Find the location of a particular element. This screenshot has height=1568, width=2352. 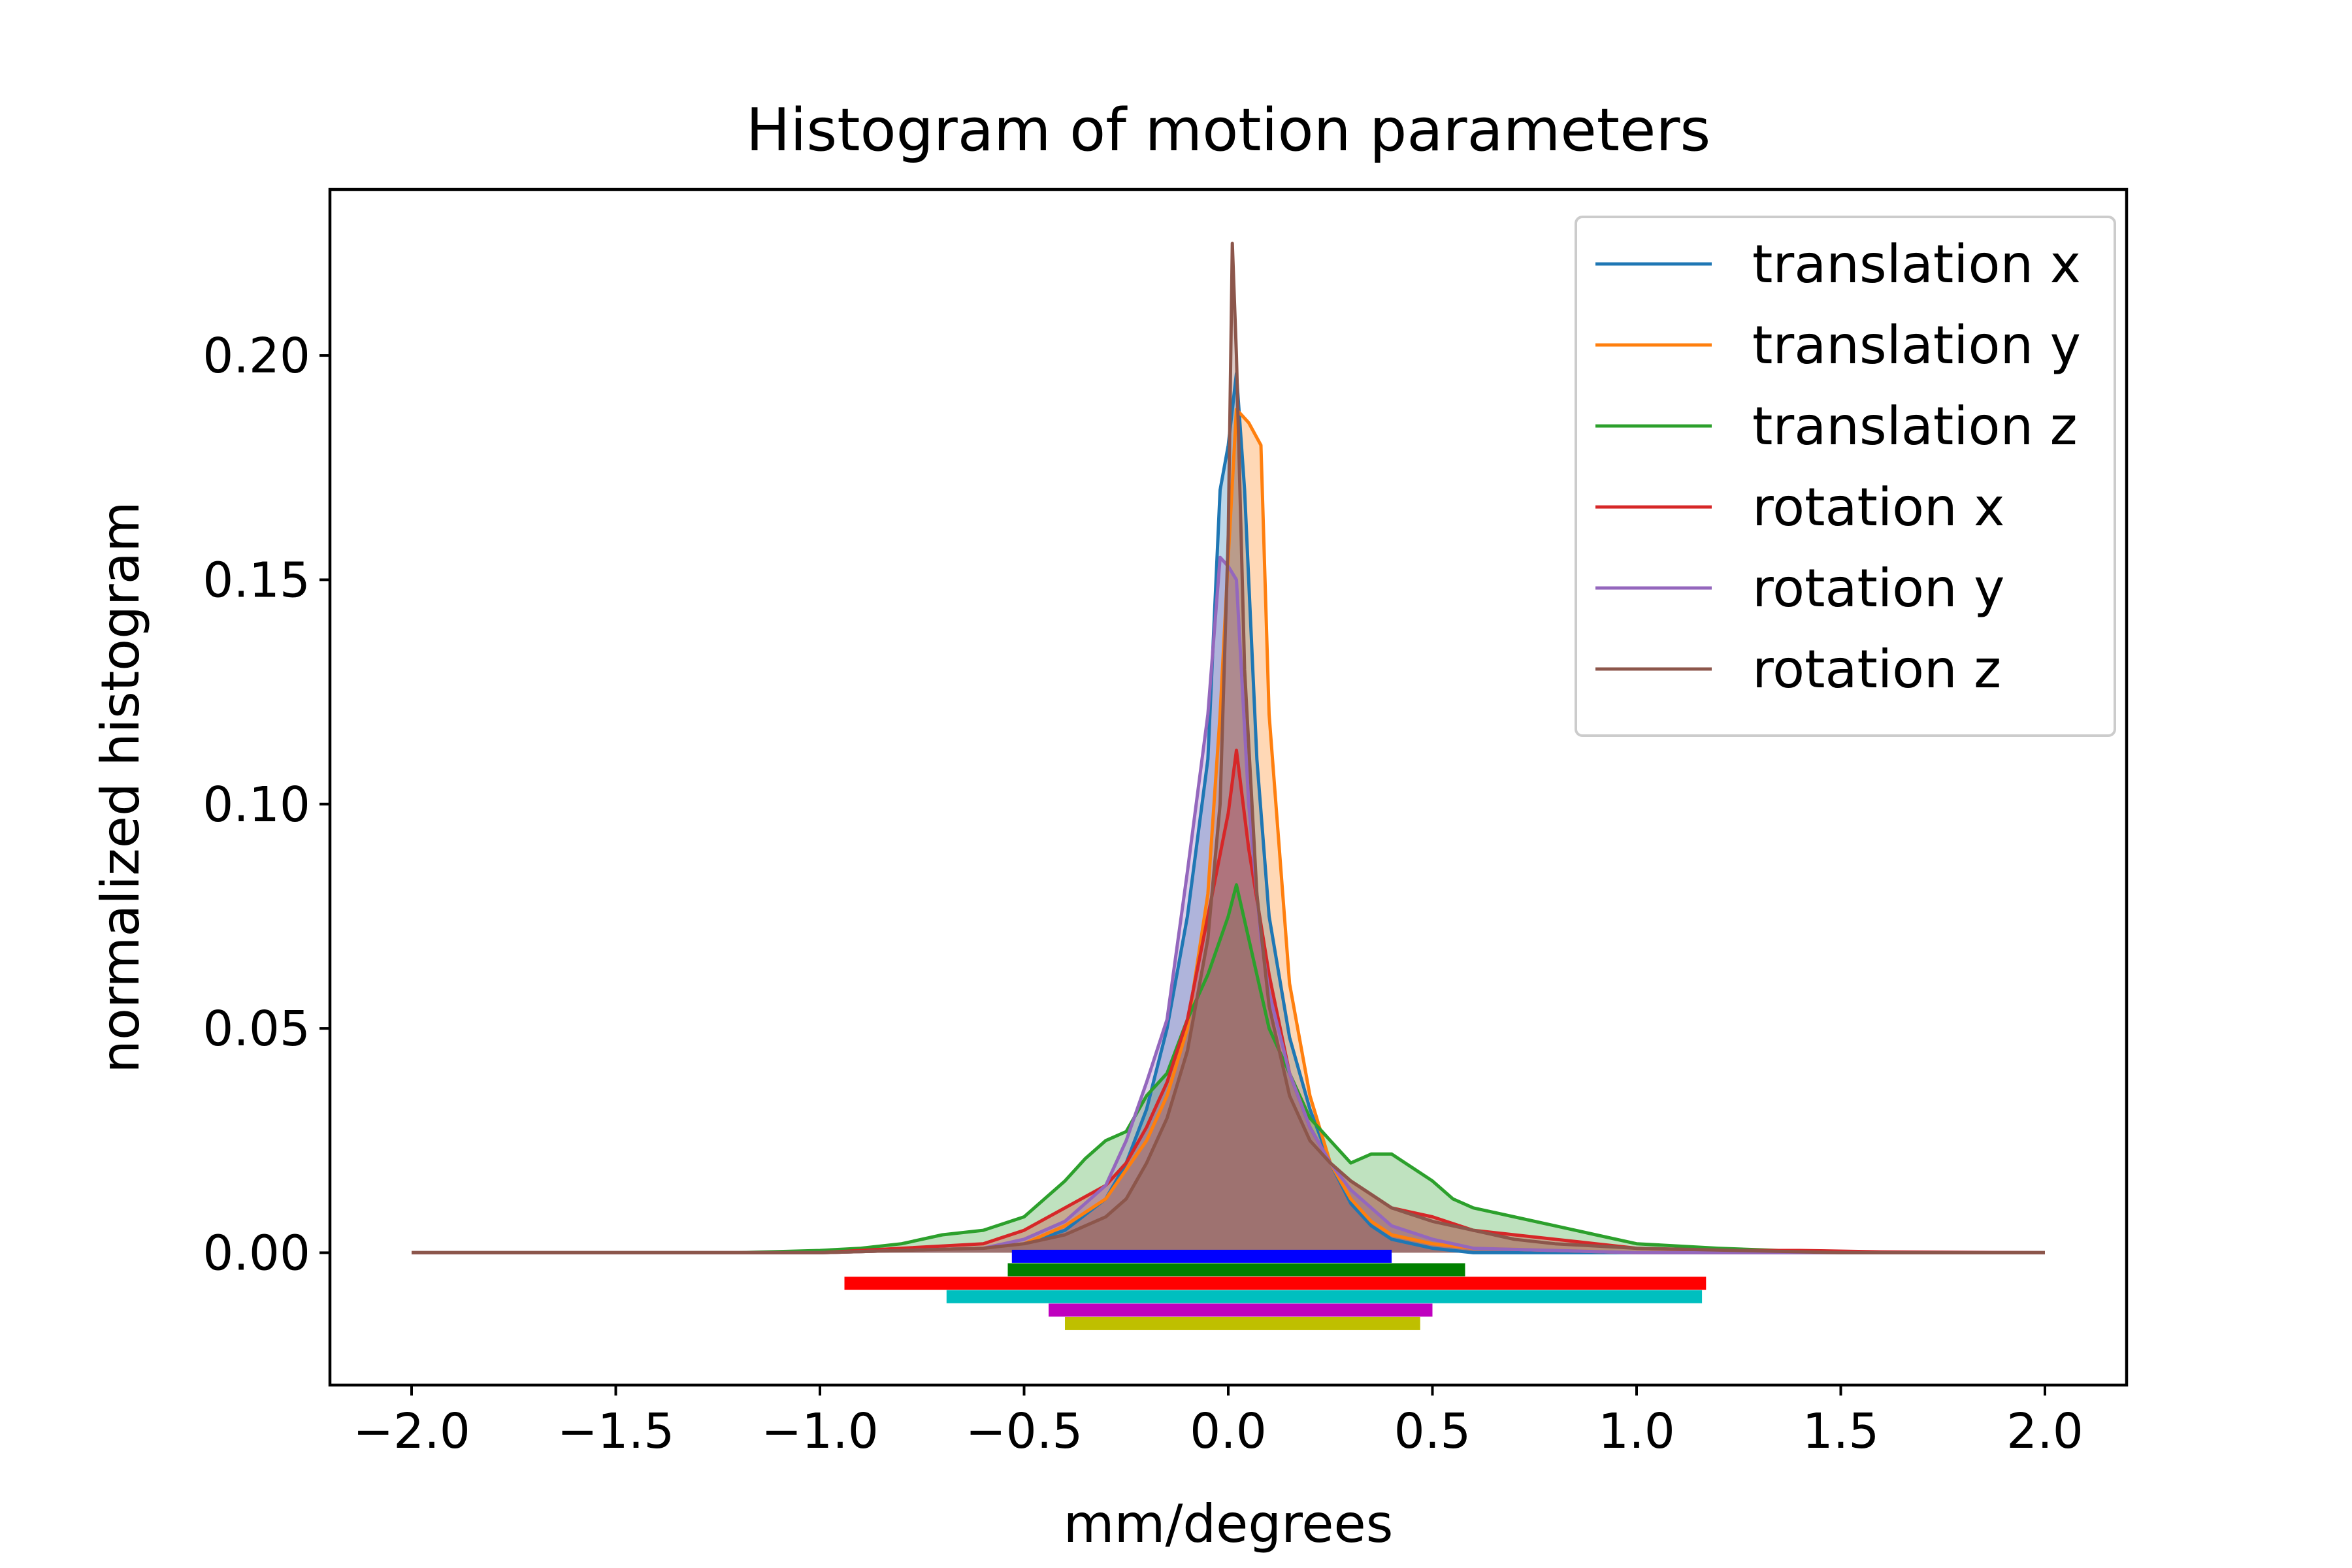

x-tick-label: 1.5 is located at coordinates (1841, 1431).